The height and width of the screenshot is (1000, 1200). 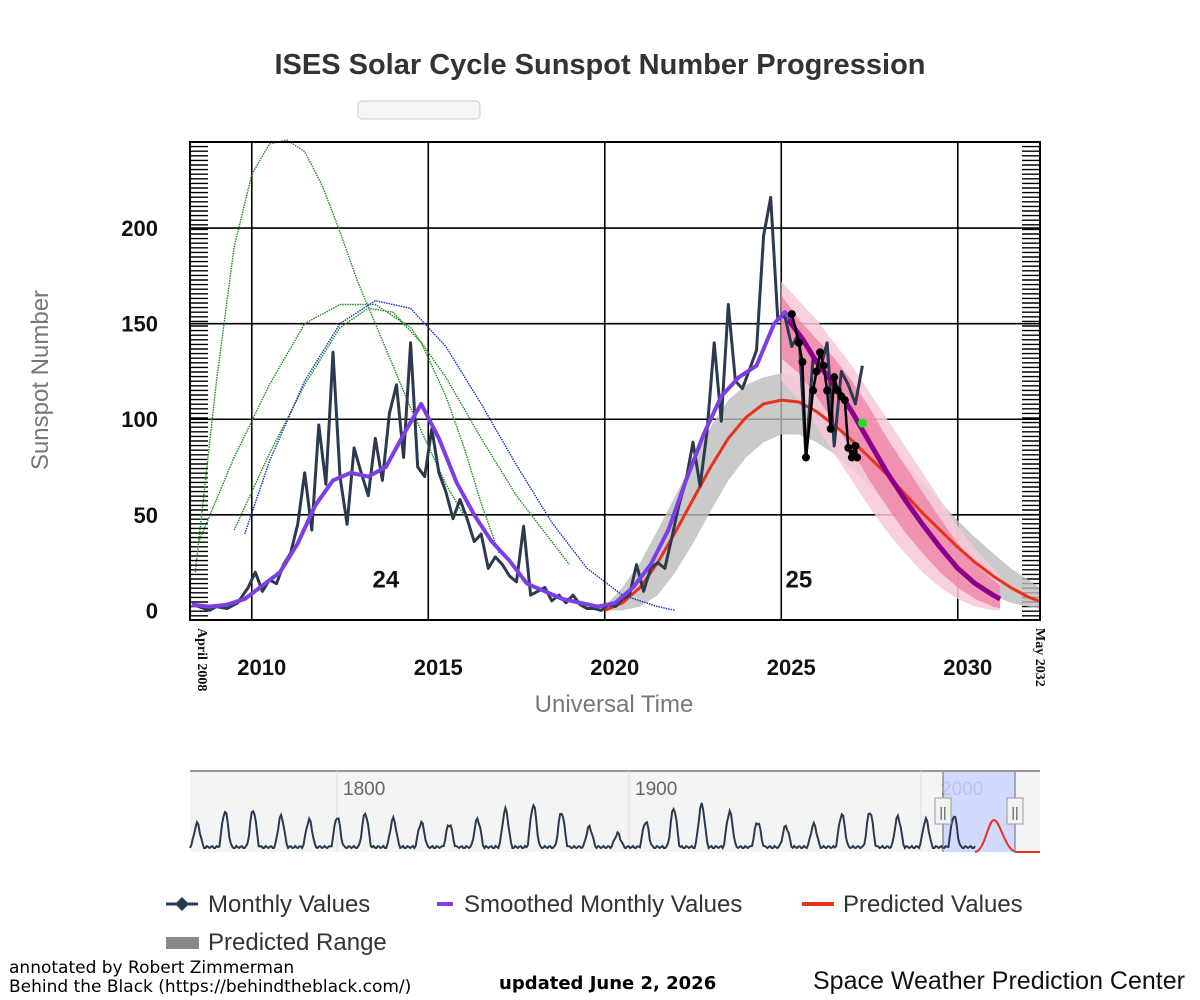 What do you see at coordinates (289, 904) in the screenshot?
I see `legend-monthly-label: Monthly Values` at bounding box center [289, 904].